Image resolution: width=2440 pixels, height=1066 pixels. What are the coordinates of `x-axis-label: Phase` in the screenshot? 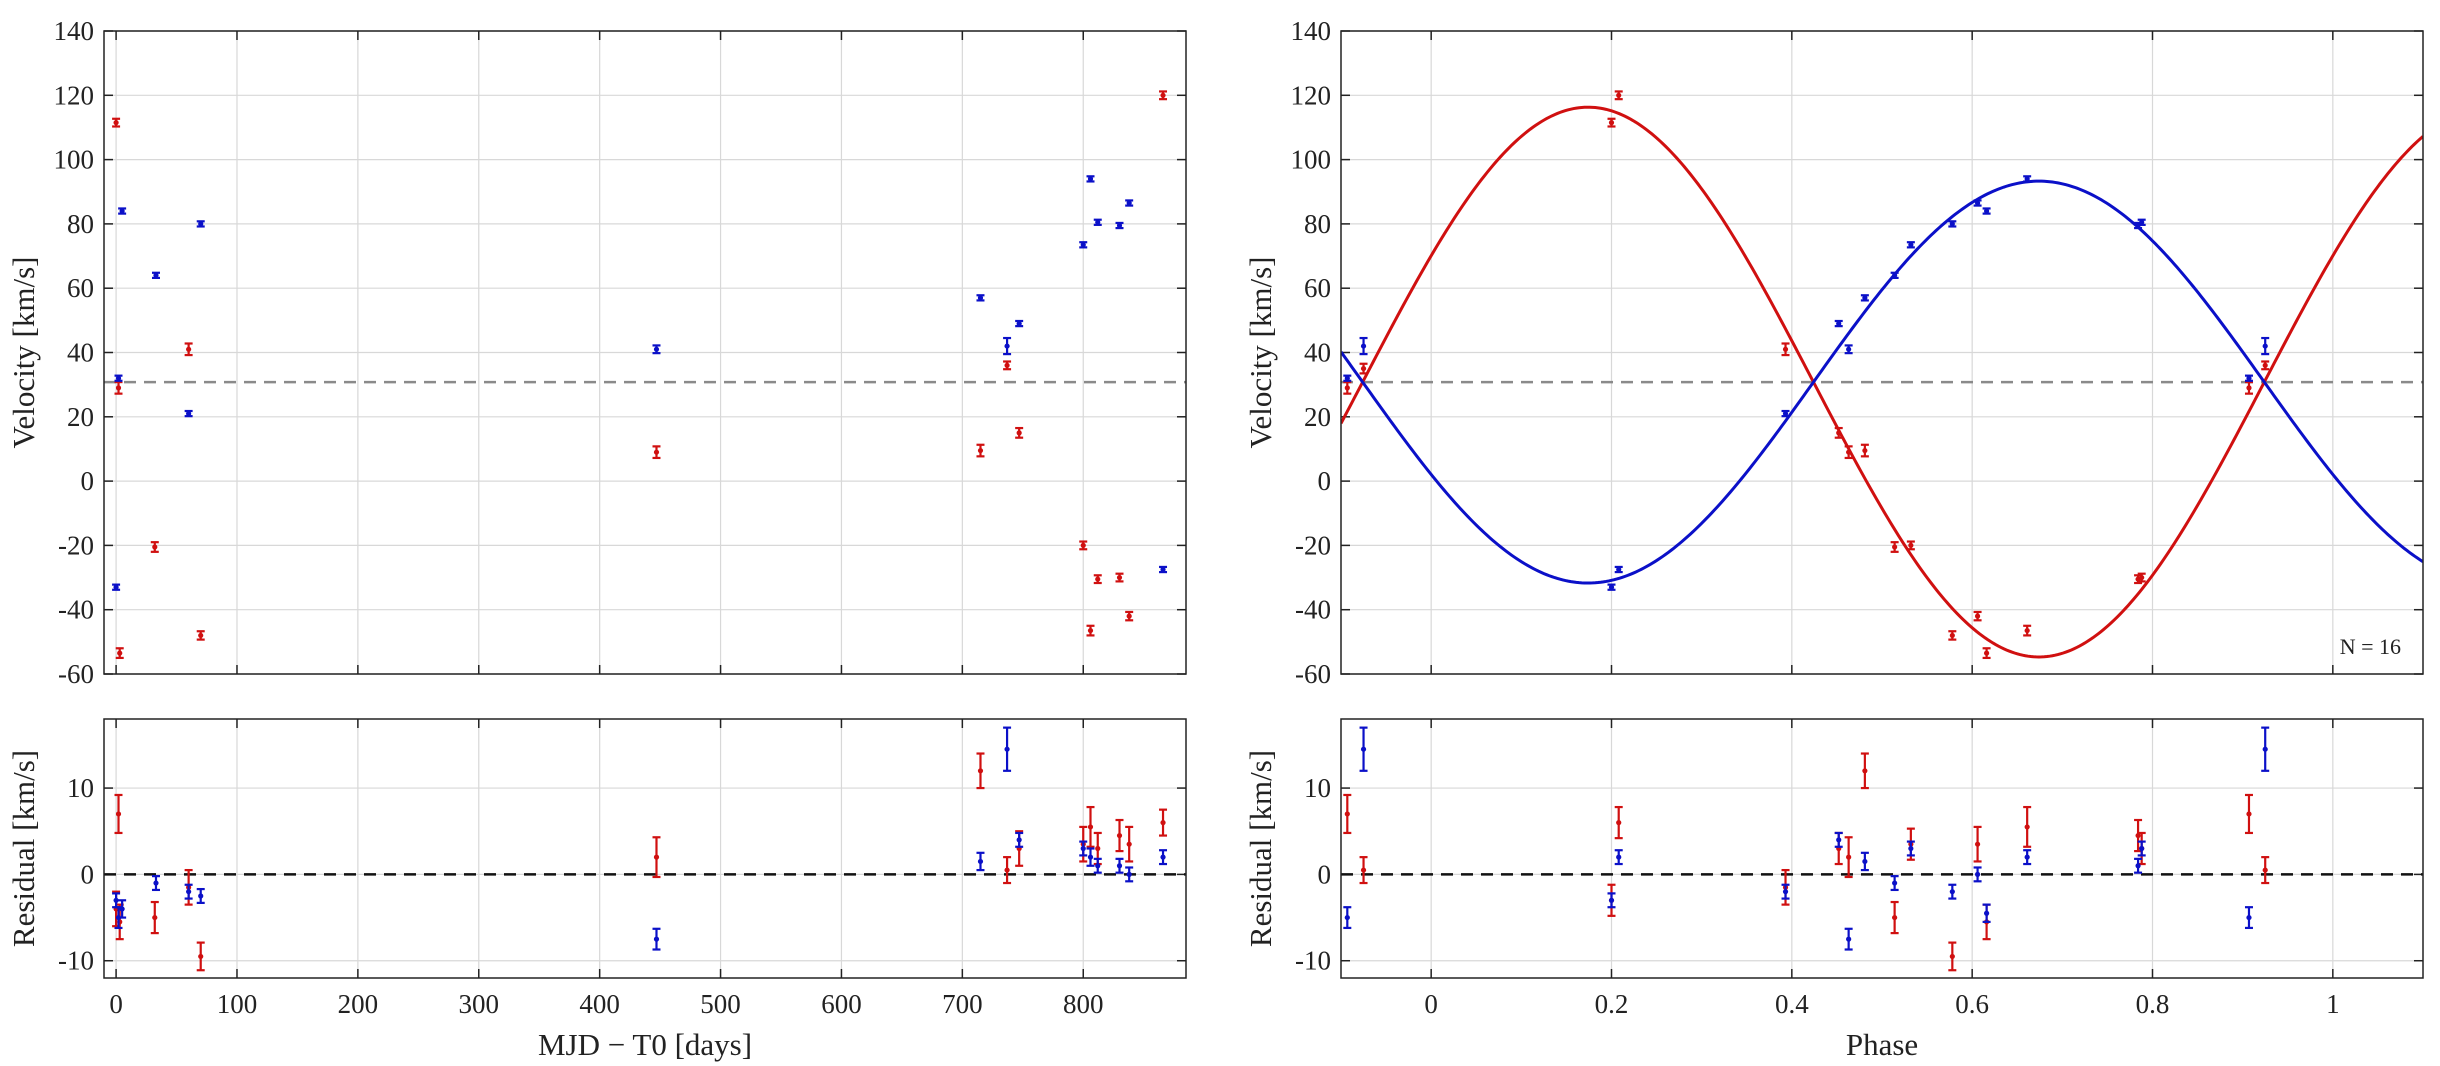 It's located at (1882, 1044).